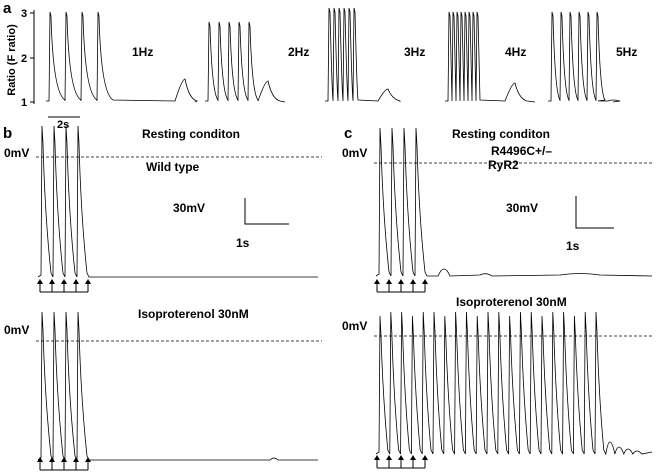 The image size is (656, 474). What do you see at coordinates (24, 59) in the screenshot?
I see `panel-a-yticklabel-2: 2` at bounding box center [24, 59].